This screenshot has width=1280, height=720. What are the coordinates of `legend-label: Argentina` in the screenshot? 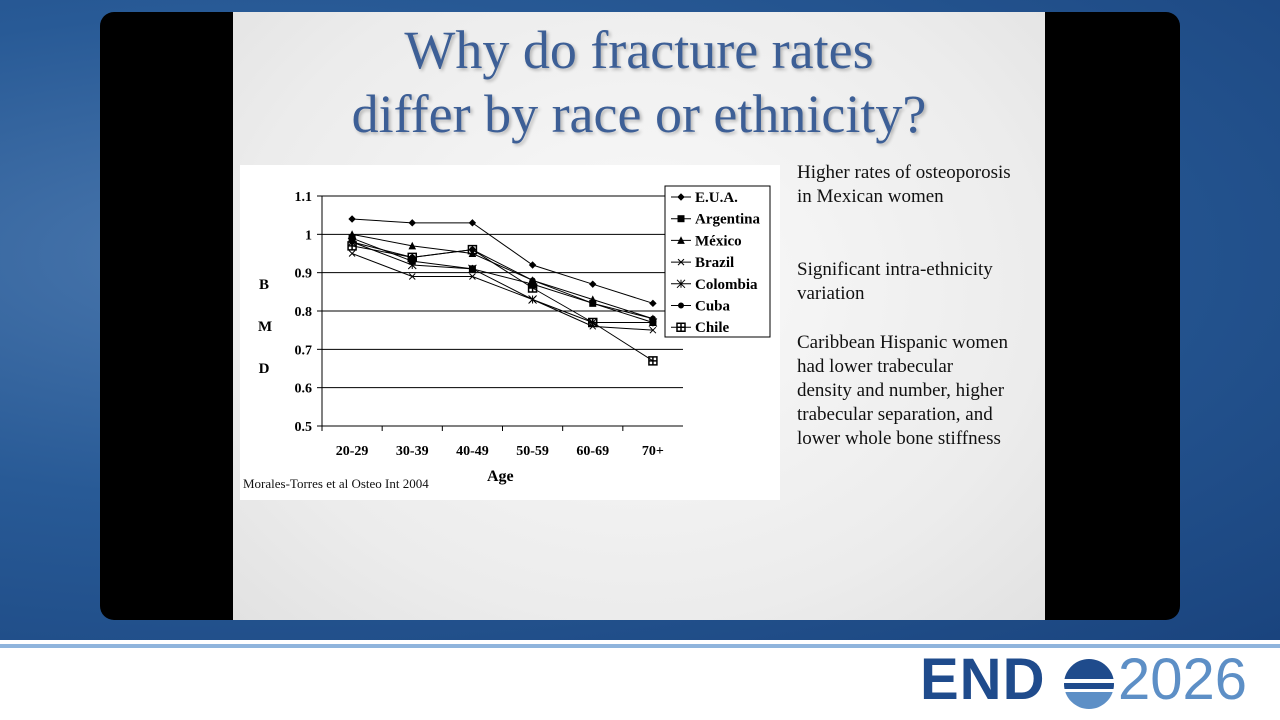 It's located at (727, 220).